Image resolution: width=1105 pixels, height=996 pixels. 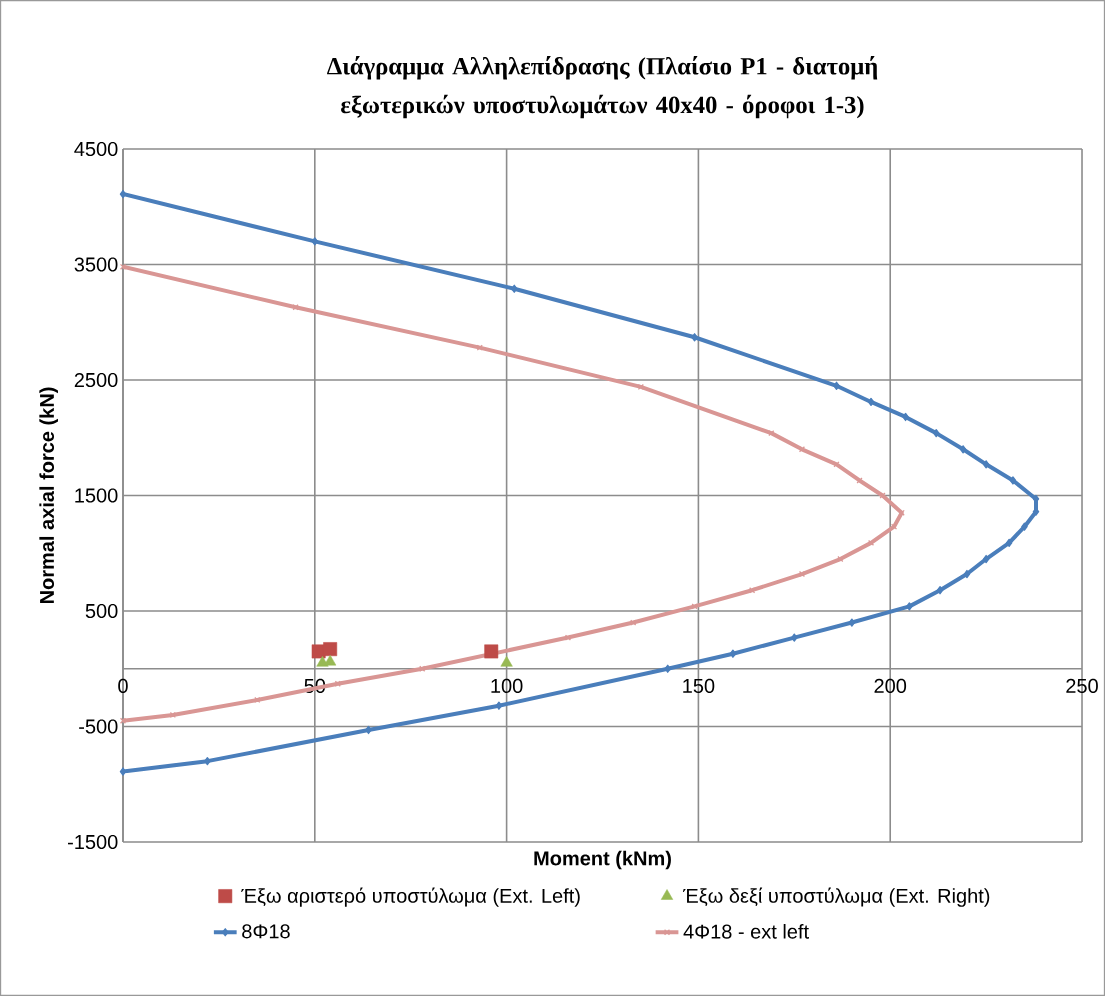 What do you see at coordinates (96, 380) in the screenshot?
I see `y-tick-label: 2500` at bounding box center [96, 380].